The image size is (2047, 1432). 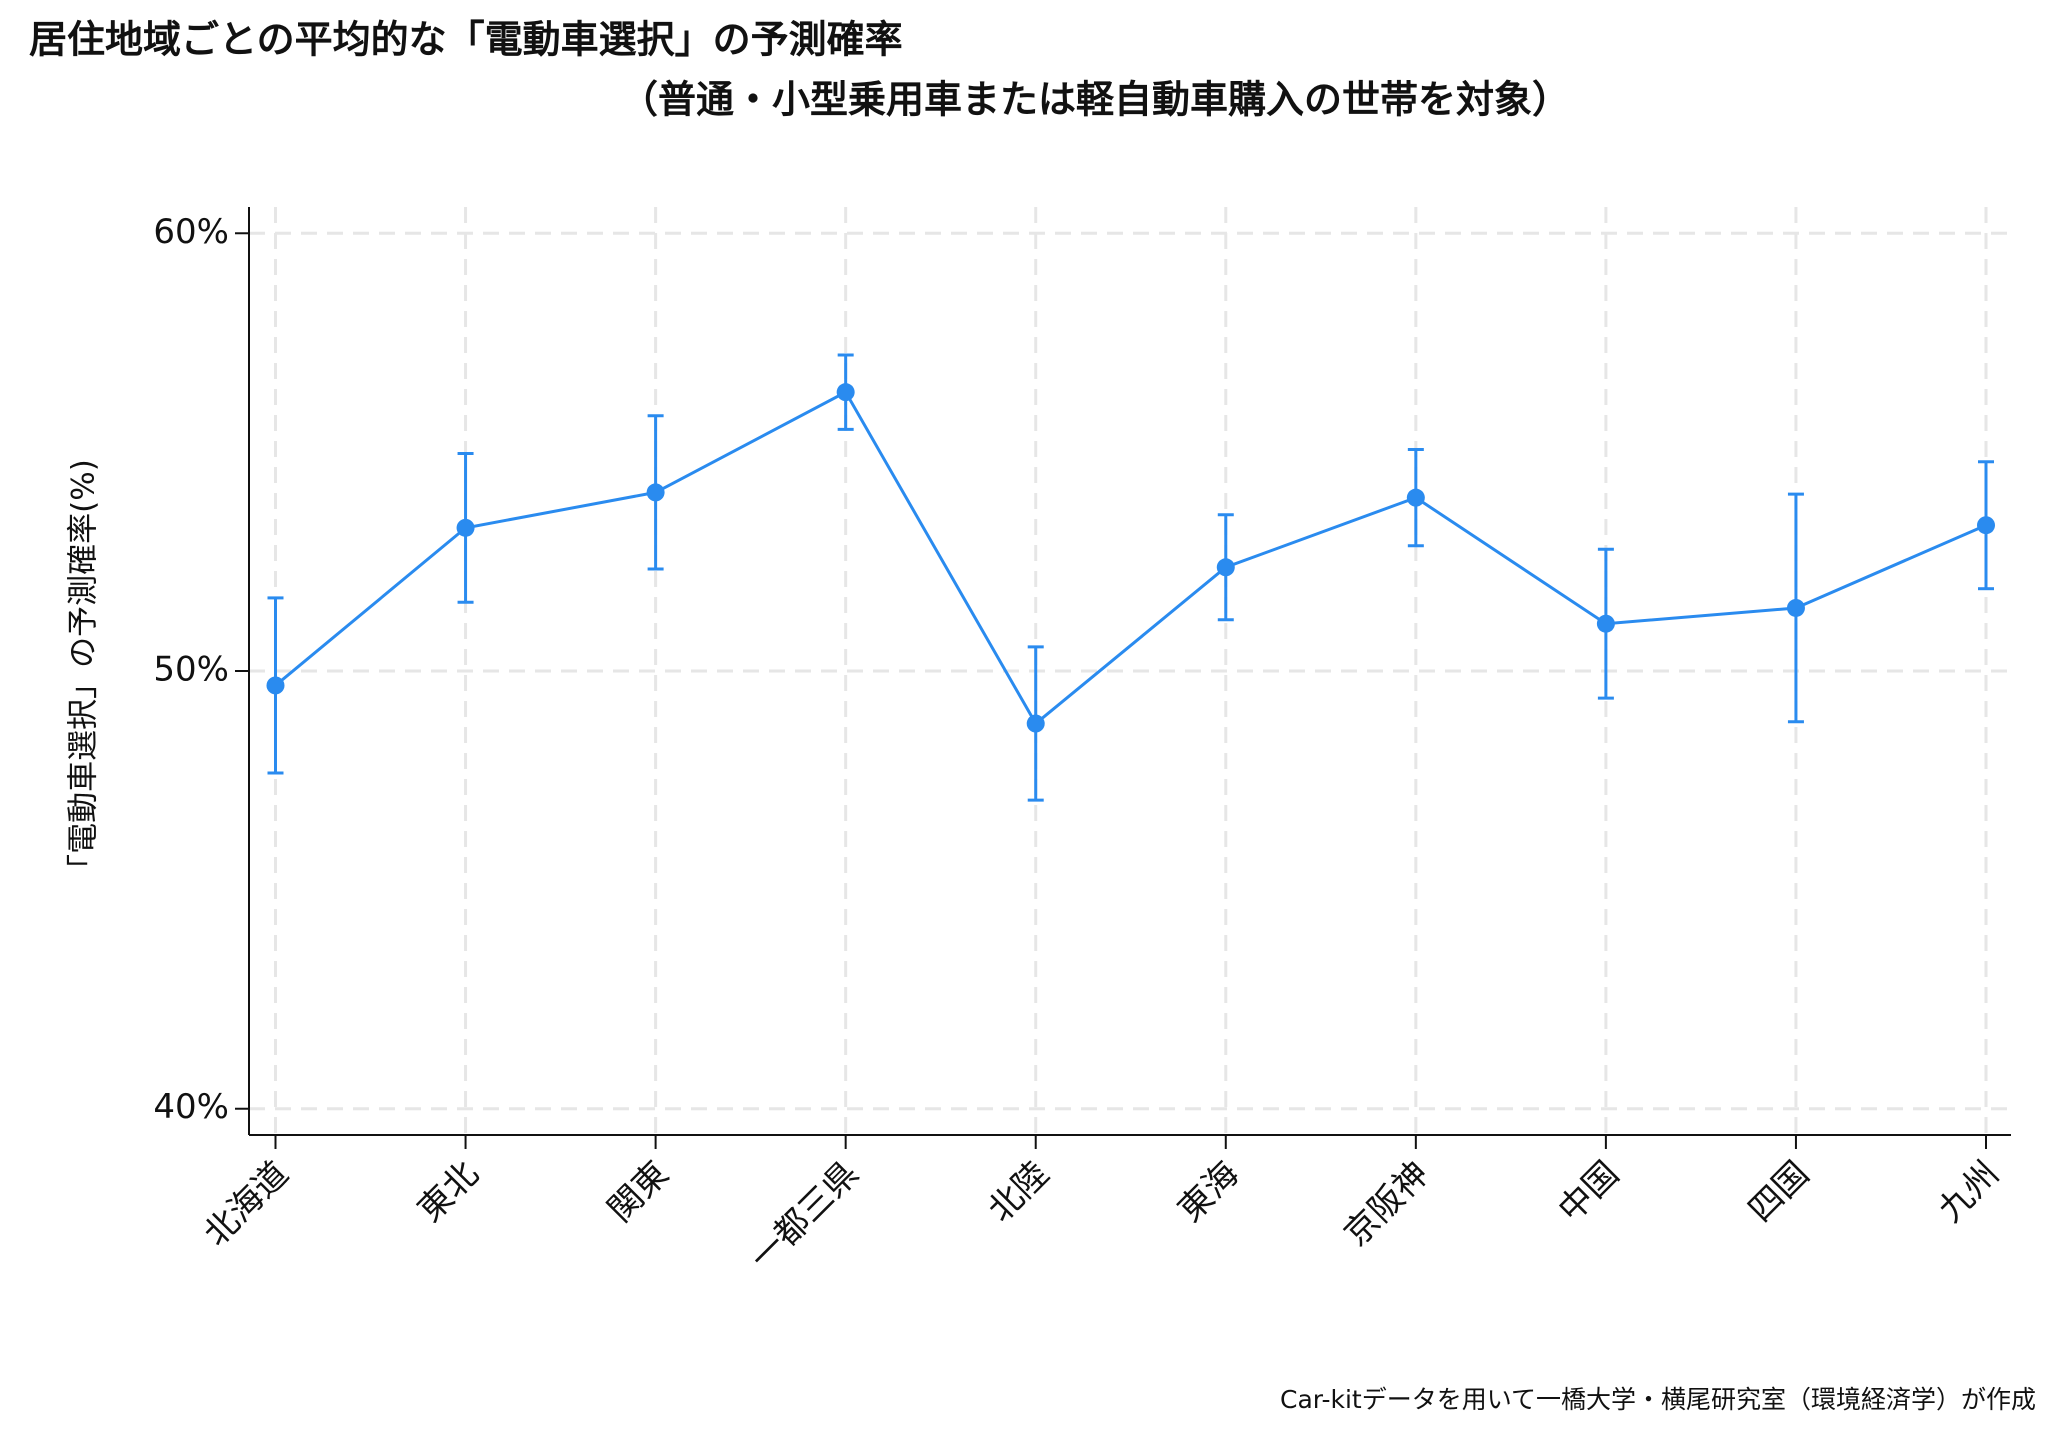 I want to click on x-tick-label: 関東, so click(x=638, y=1192).